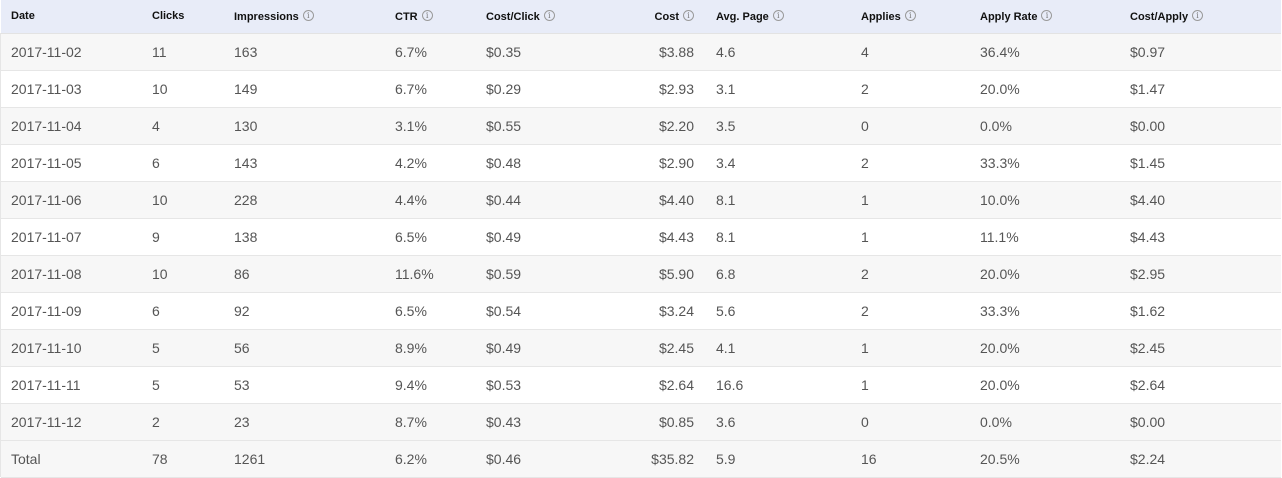 The width and height of the screenshot is (1282, 478). I want to click on cell-apply-rate: 36.4%, so click(1045, 52).